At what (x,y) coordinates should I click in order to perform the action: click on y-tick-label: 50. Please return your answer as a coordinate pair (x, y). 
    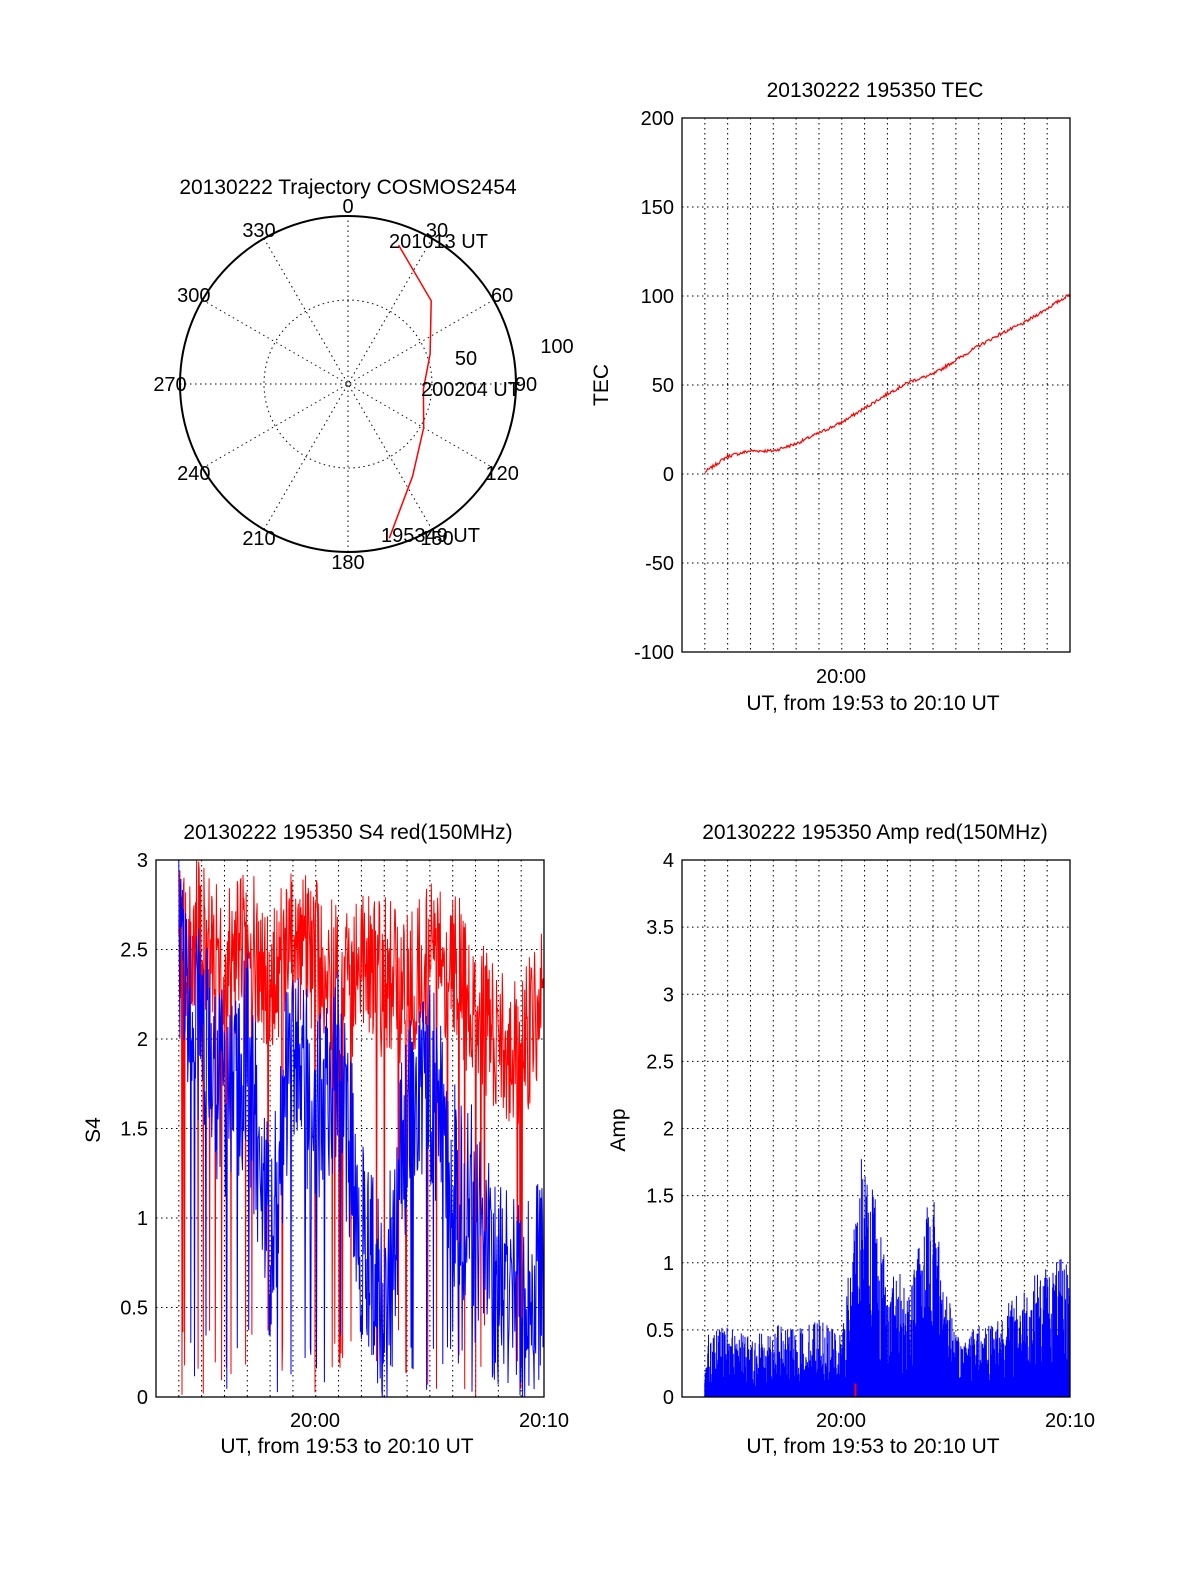
    Looking at the image, I should click on (663, 386).